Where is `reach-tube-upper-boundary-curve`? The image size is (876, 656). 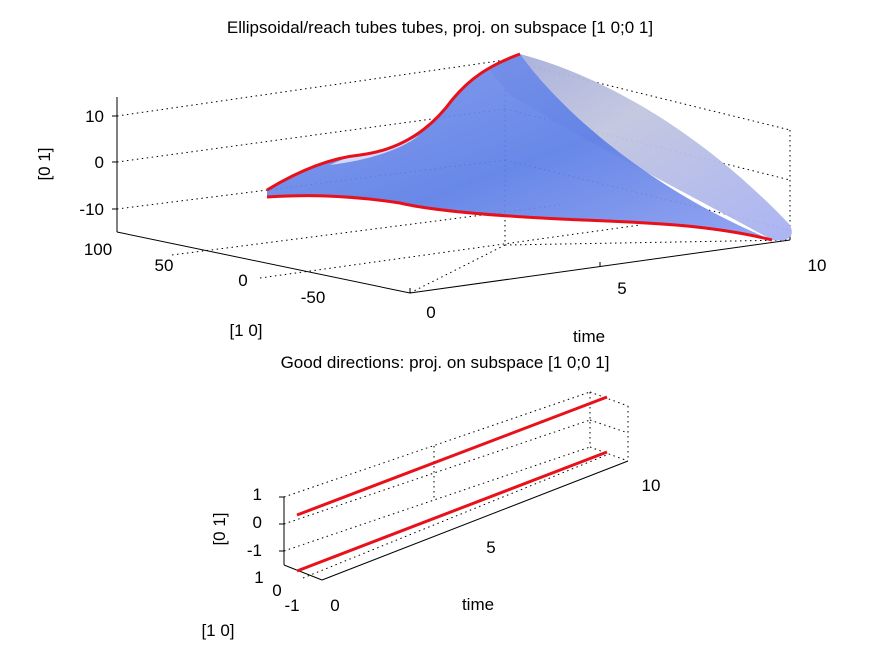 reach-tube-upper-boundary-curve is located at coordinates (393, 122).